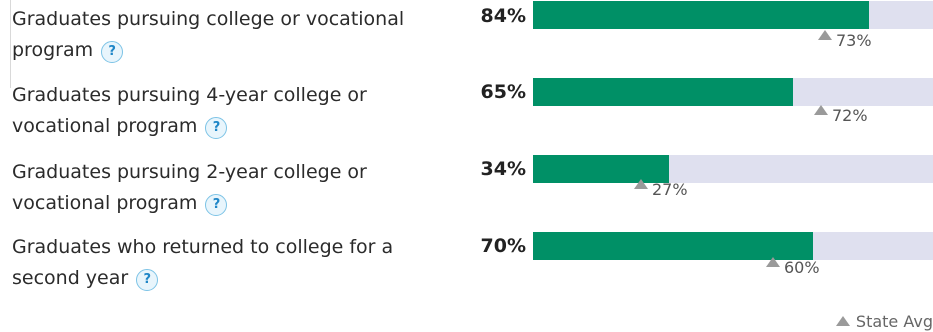 The height and width of the screenshot is (332, 933). What do you see at coordinates (894, 321) in the screenshot?
I see `legend-label: State Avg` at bounding box center [894, 321].